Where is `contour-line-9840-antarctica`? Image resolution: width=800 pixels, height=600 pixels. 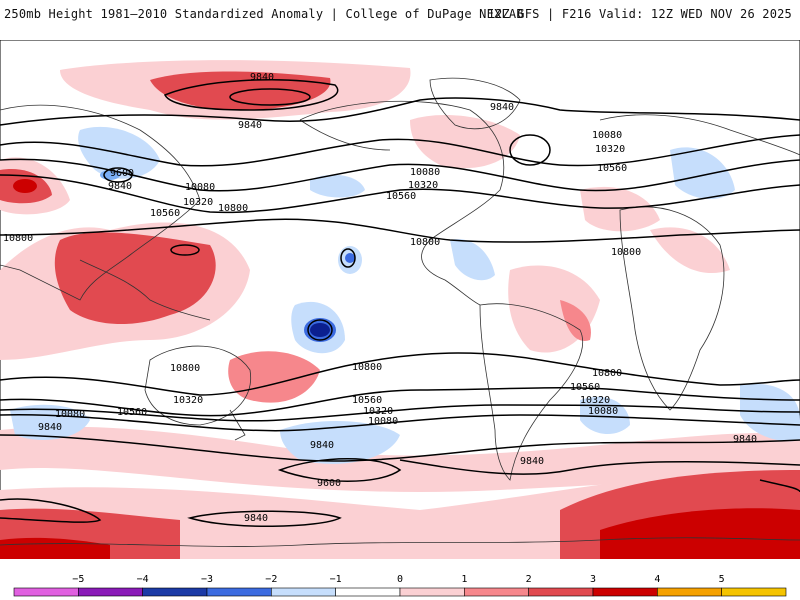
contour-line-9840-antarctica is located at coordinates (264, 519).